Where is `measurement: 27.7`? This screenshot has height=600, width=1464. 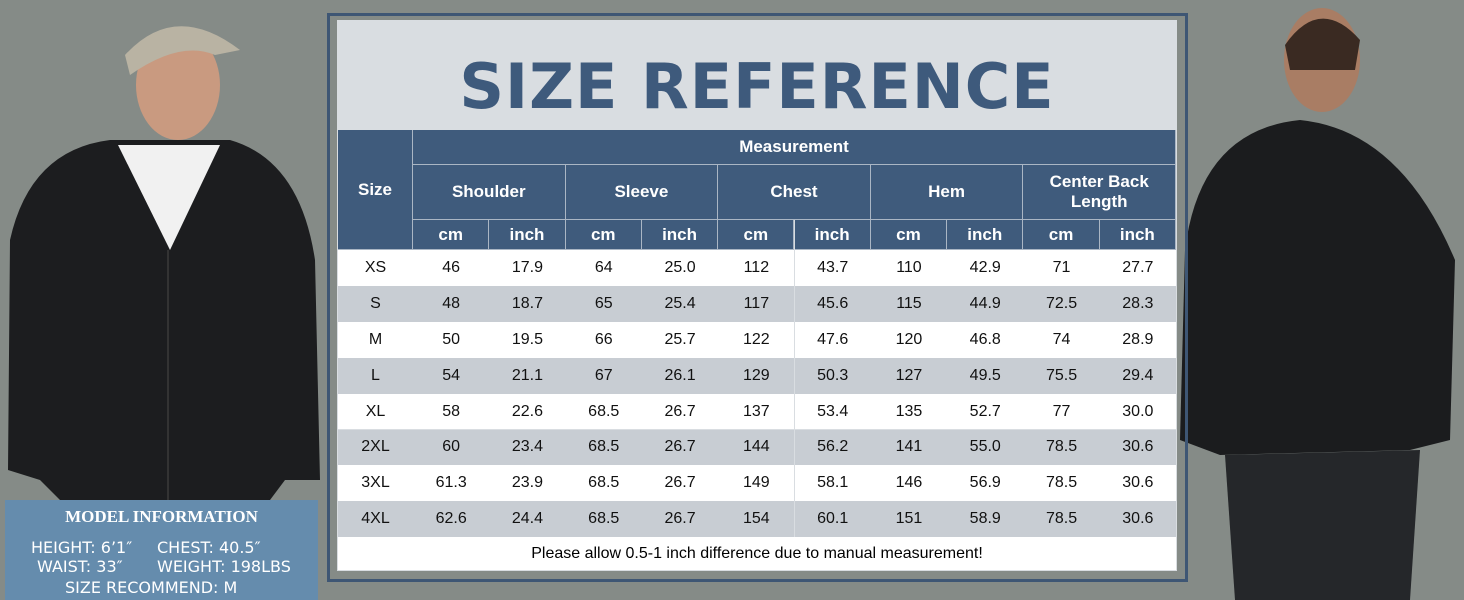 measurement: 27.7 is located at coordinates (1137, 268).